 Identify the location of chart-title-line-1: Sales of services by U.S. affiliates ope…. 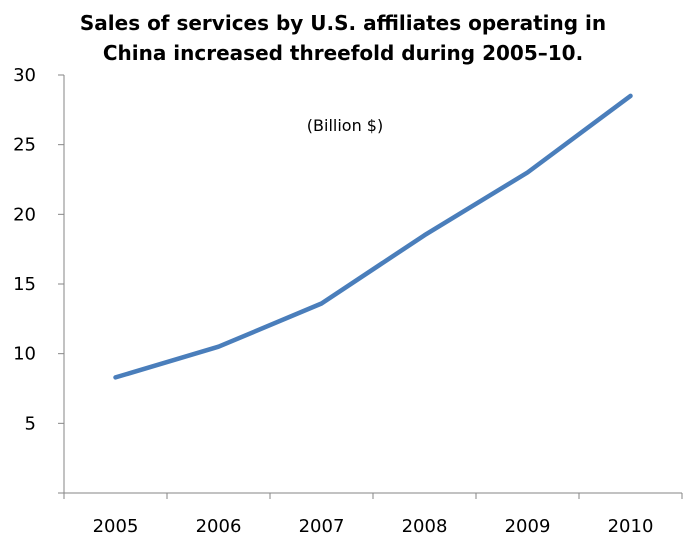
(343, 23).